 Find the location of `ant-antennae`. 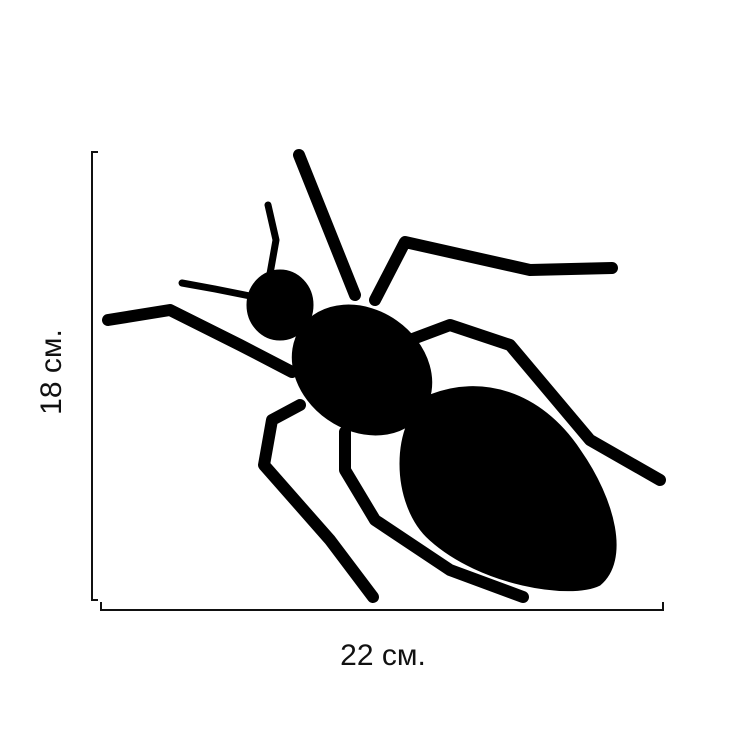

ant-antennae is located at coordinates (229, 250).